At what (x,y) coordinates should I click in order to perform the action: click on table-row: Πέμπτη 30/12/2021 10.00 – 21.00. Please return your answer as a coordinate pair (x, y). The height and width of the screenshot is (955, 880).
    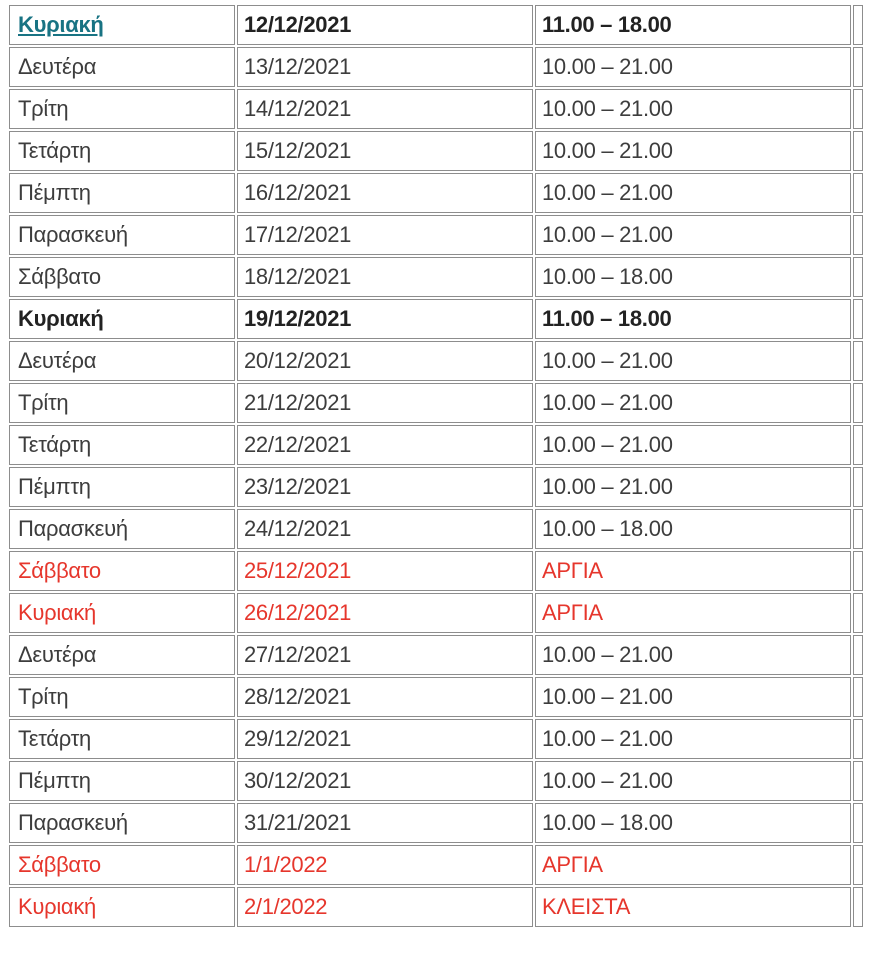
    Looking at the image, I should click on (436, 781).